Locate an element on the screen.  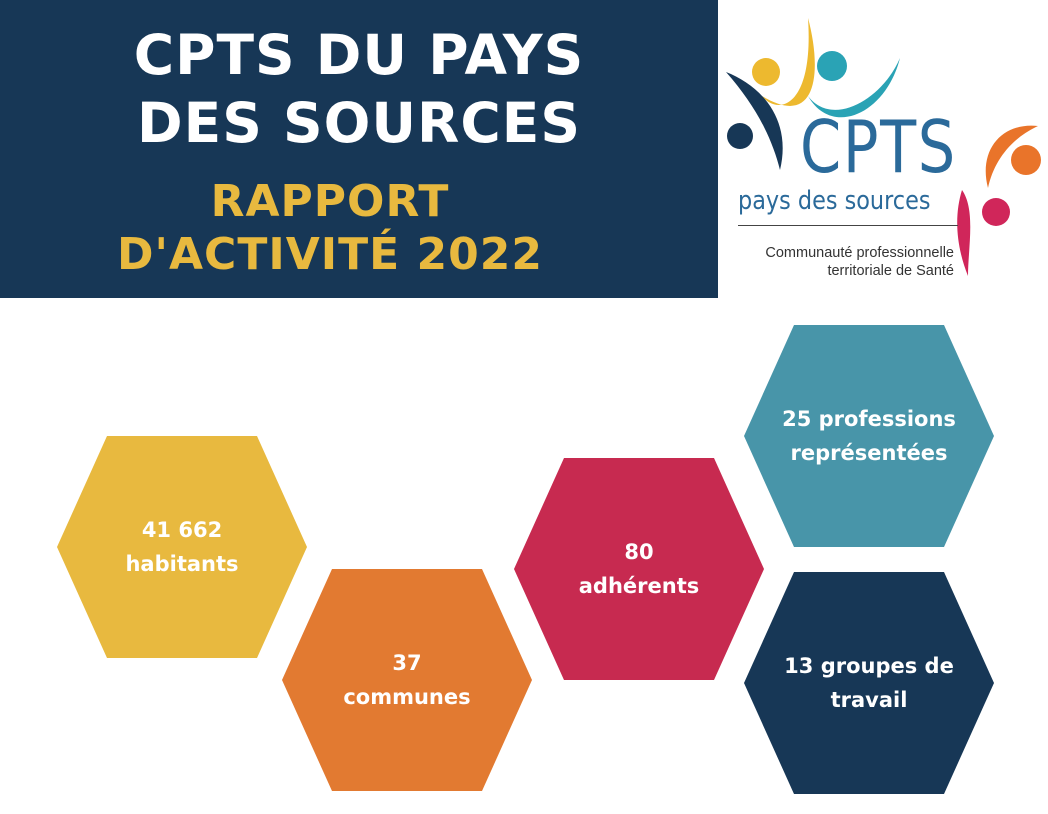
stat-label: adhérents is located at coordinates (639, 586).